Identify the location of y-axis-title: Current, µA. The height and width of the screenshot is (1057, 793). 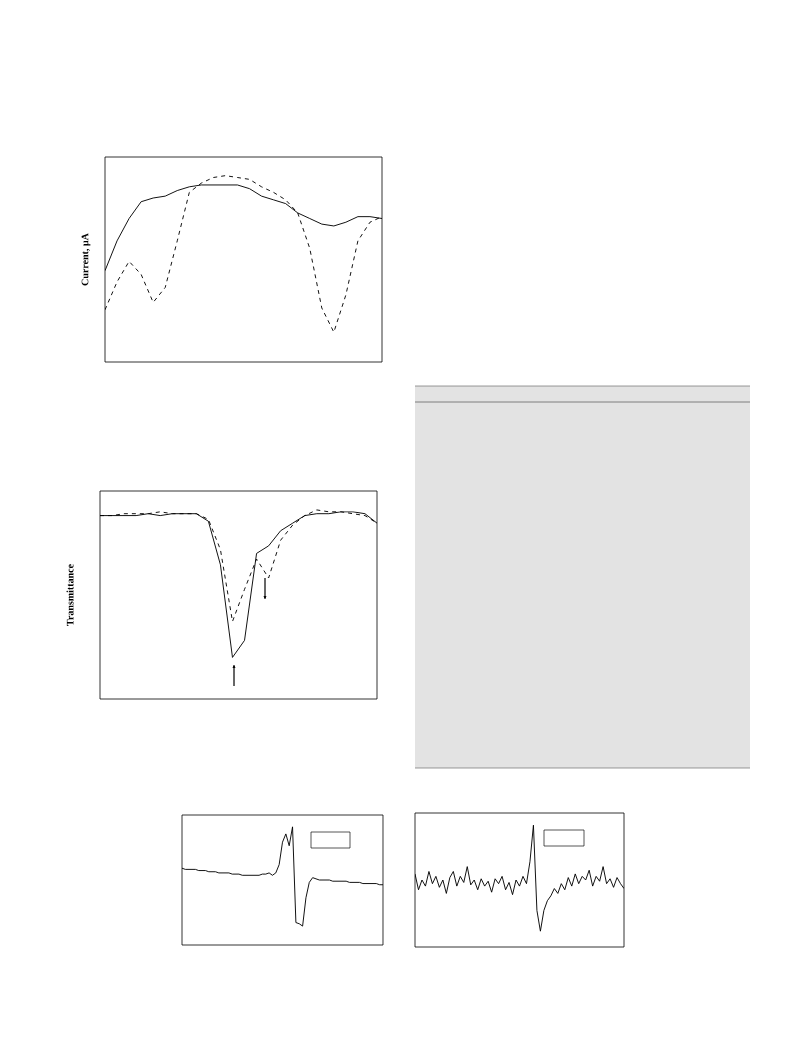
(86, 259).